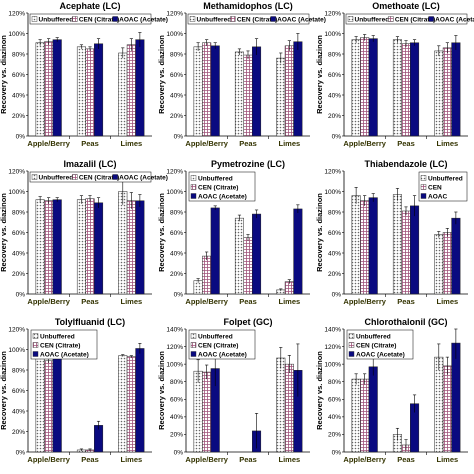 This screenshot has width=474, height=474. Describe the element at coordinates (174, 364) in the screenshot. I see `y-tick-label: 100%` at that location.